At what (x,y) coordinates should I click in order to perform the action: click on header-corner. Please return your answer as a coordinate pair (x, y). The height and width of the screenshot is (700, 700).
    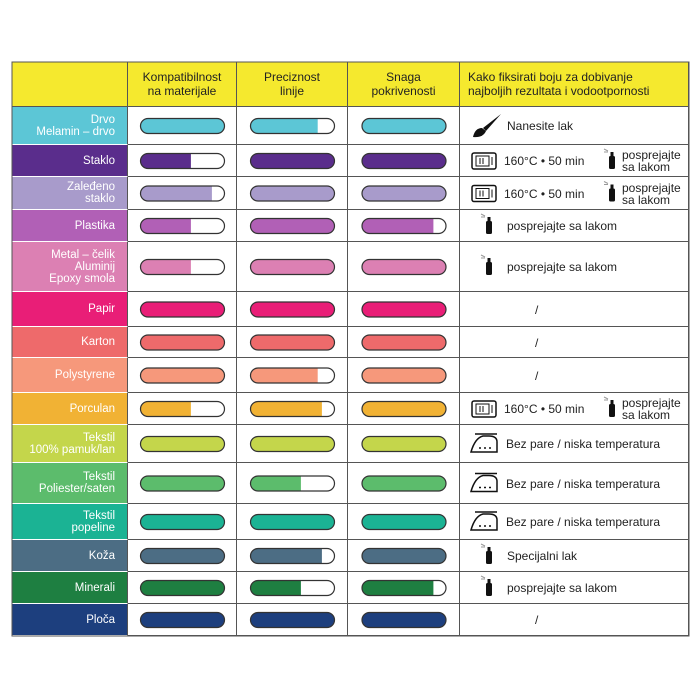
    Looking at the image, I should click on (70, 84).